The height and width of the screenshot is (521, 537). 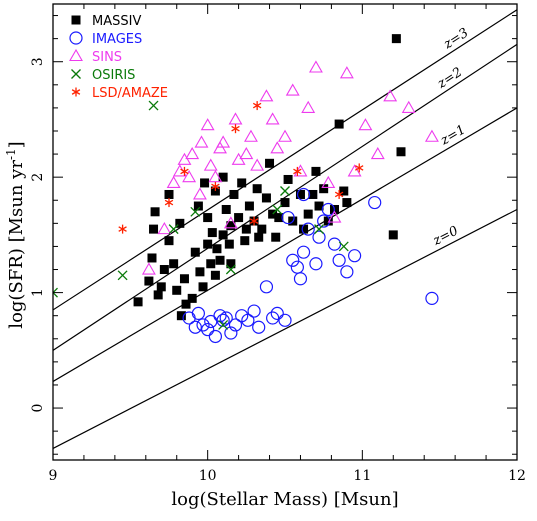 I want to click on y-tick-label: 1, so click(x=38, y=292).